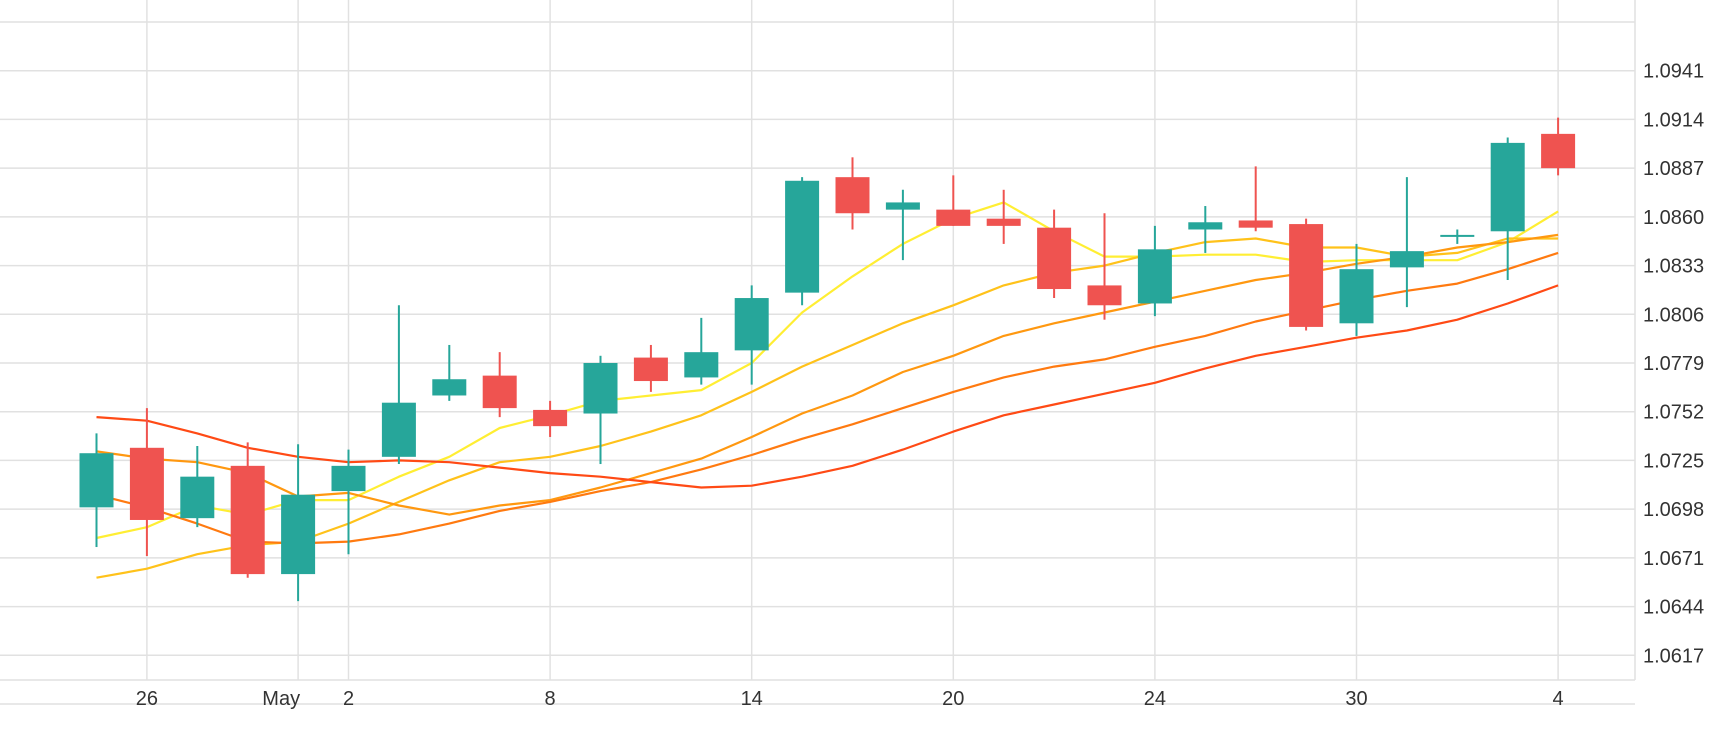 The height and width of the screenshot is (730, 1730). Describe the element at coordinates (1673, 72) in the screenshot. I see `y-tick-label: 1.0941` at that location.